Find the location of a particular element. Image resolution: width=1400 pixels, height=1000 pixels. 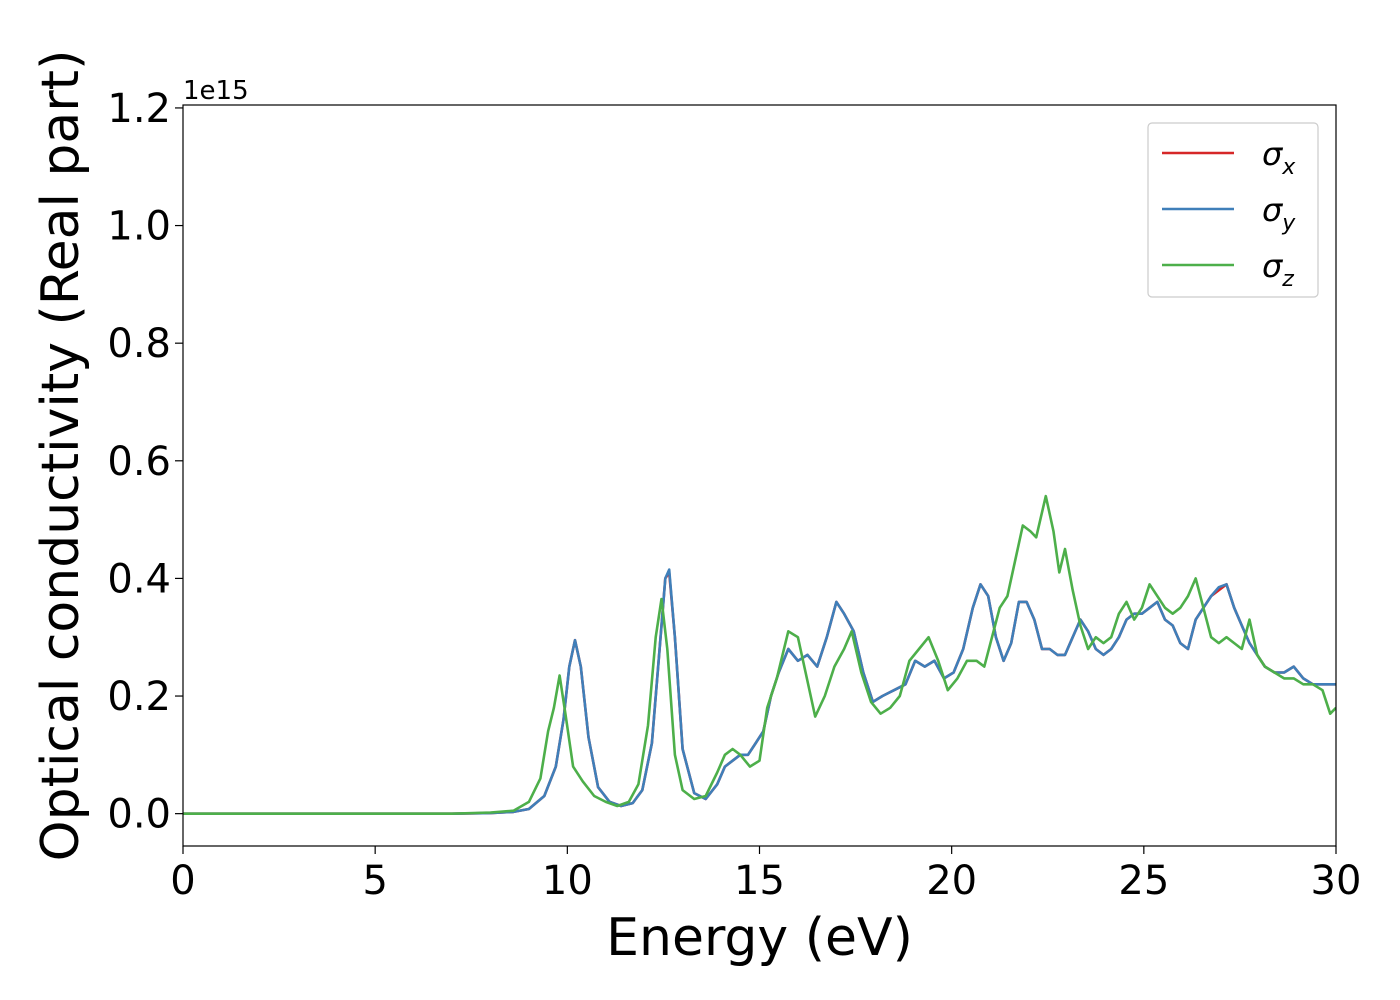

y-axis-label: Optical conductivity (Real part) is located at coordinates (61, 456).